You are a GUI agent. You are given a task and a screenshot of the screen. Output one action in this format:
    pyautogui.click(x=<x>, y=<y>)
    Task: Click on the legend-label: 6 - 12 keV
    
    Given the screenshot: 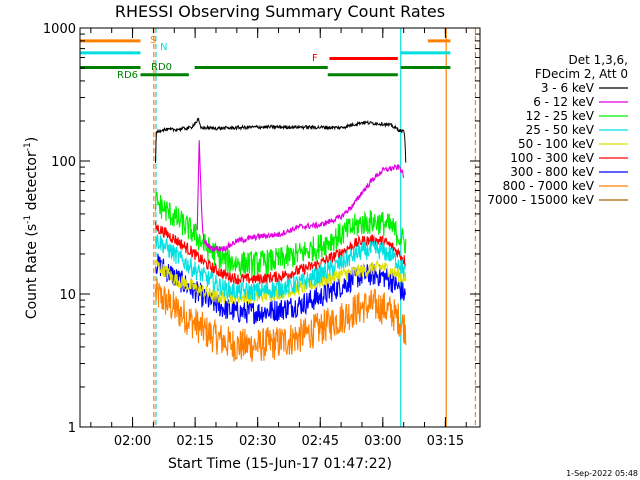 What is the action you would take?
    pyautogui.click(x=564, y=102)
    